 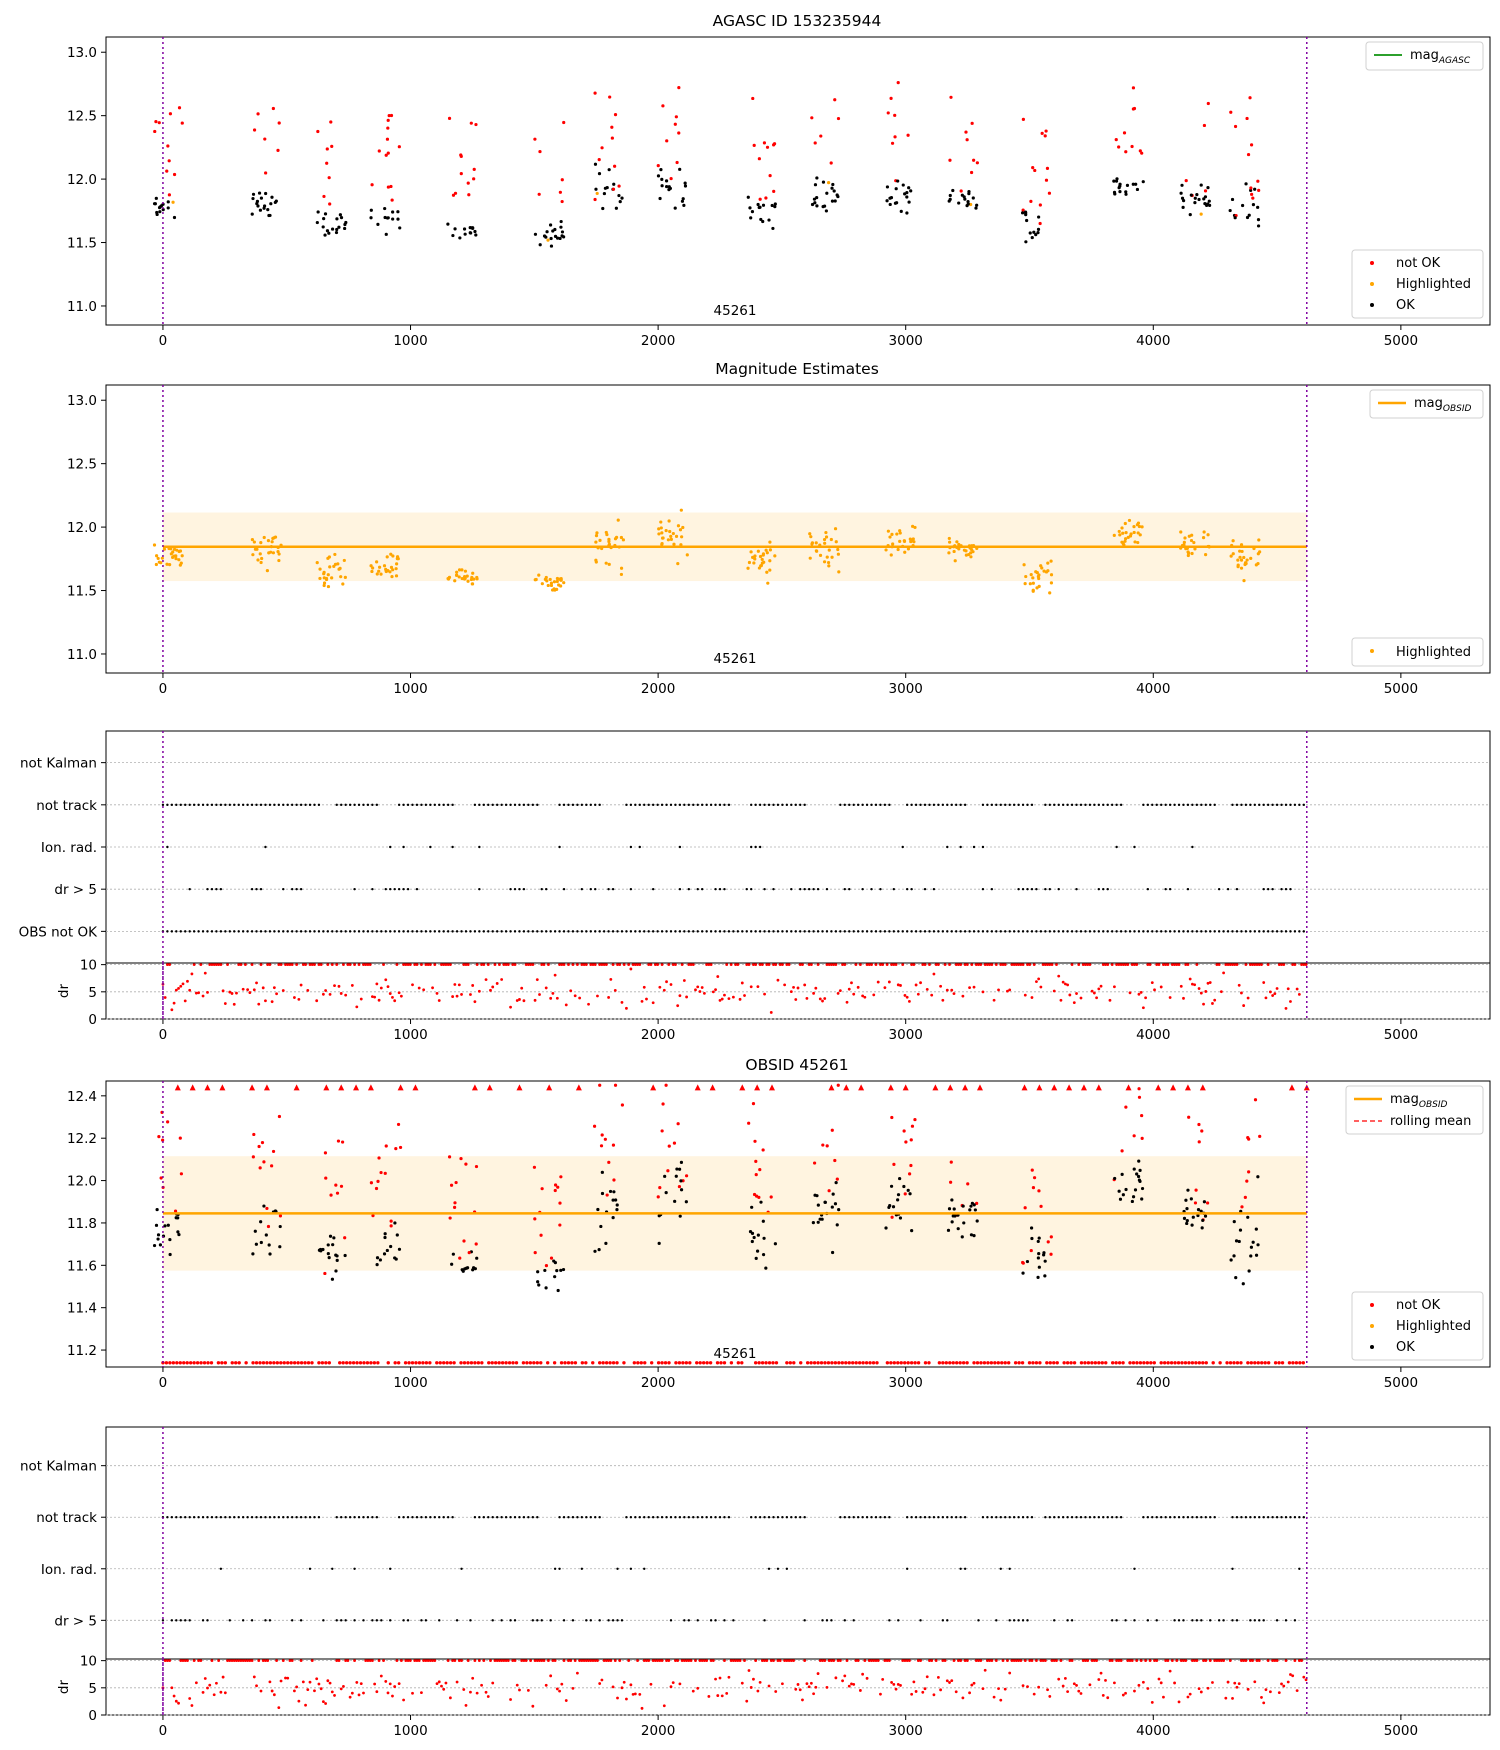 What do you see at coordinates (82, 1224) in the screenshot?
I see `y-tick-label: 11.8` at bounding box center [82, 1224].